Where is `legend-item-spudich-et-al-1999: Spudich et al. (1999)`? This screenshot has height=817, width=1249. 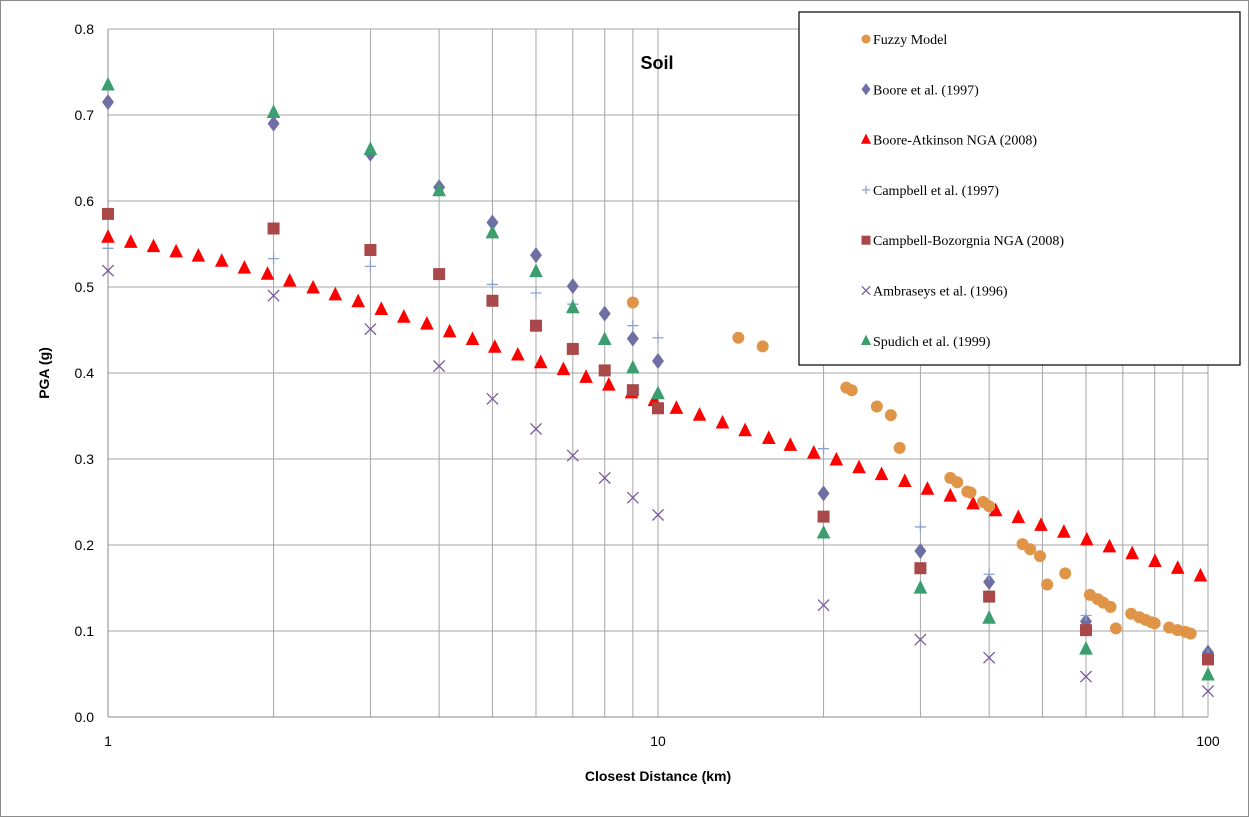
legend-item-spudich-et-al-1999: Spudich et al. (1999) is located at coordinates (925, 342).